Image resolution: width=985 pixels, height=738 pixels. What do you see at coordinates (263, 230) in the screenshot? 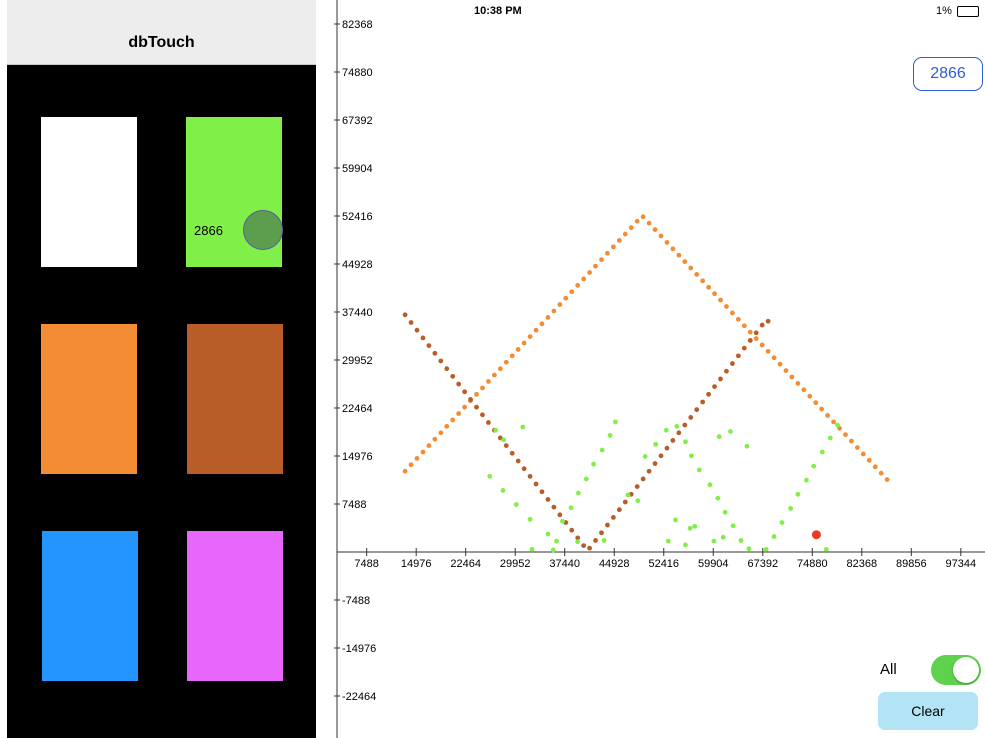
I see `touch-indicator` at bounding box center [263, 230].